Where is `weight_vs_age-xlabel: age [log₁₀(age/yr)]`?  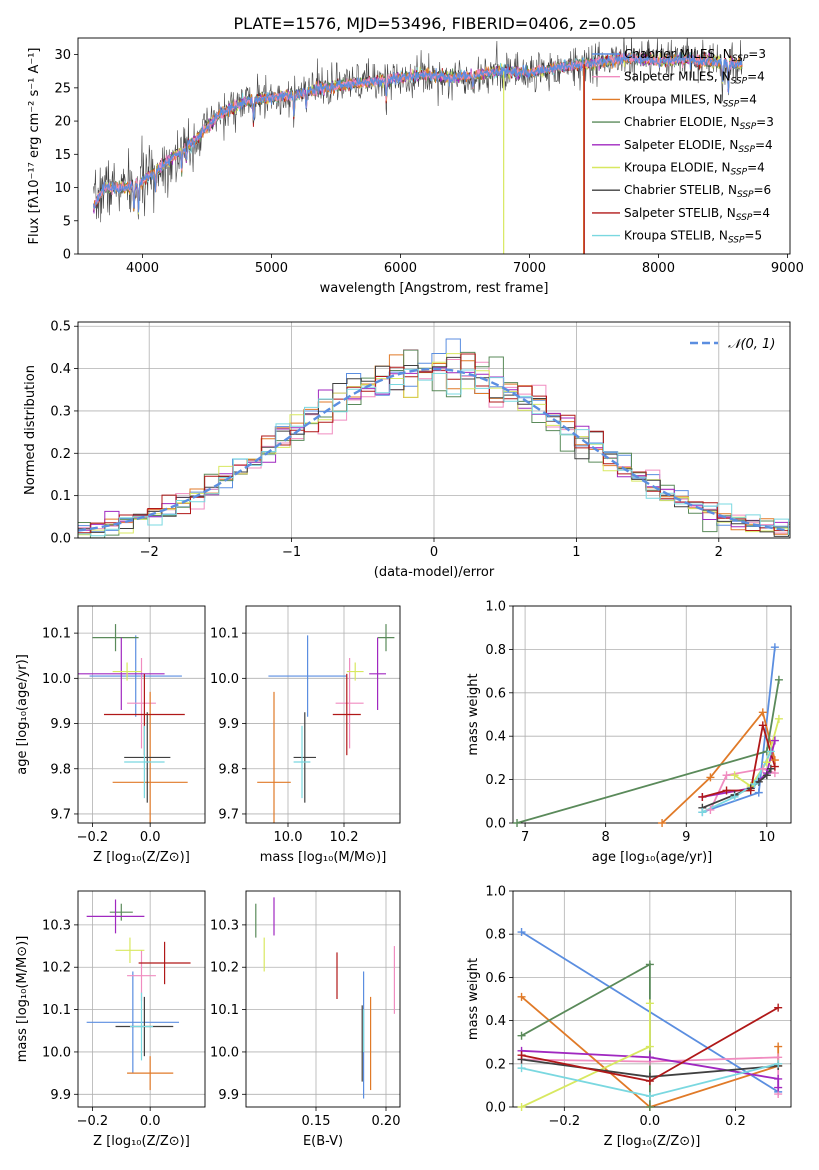
weight_vs_age-xlabel: age [log₁₀(age/yr)] is located at coordinates (652, 857).